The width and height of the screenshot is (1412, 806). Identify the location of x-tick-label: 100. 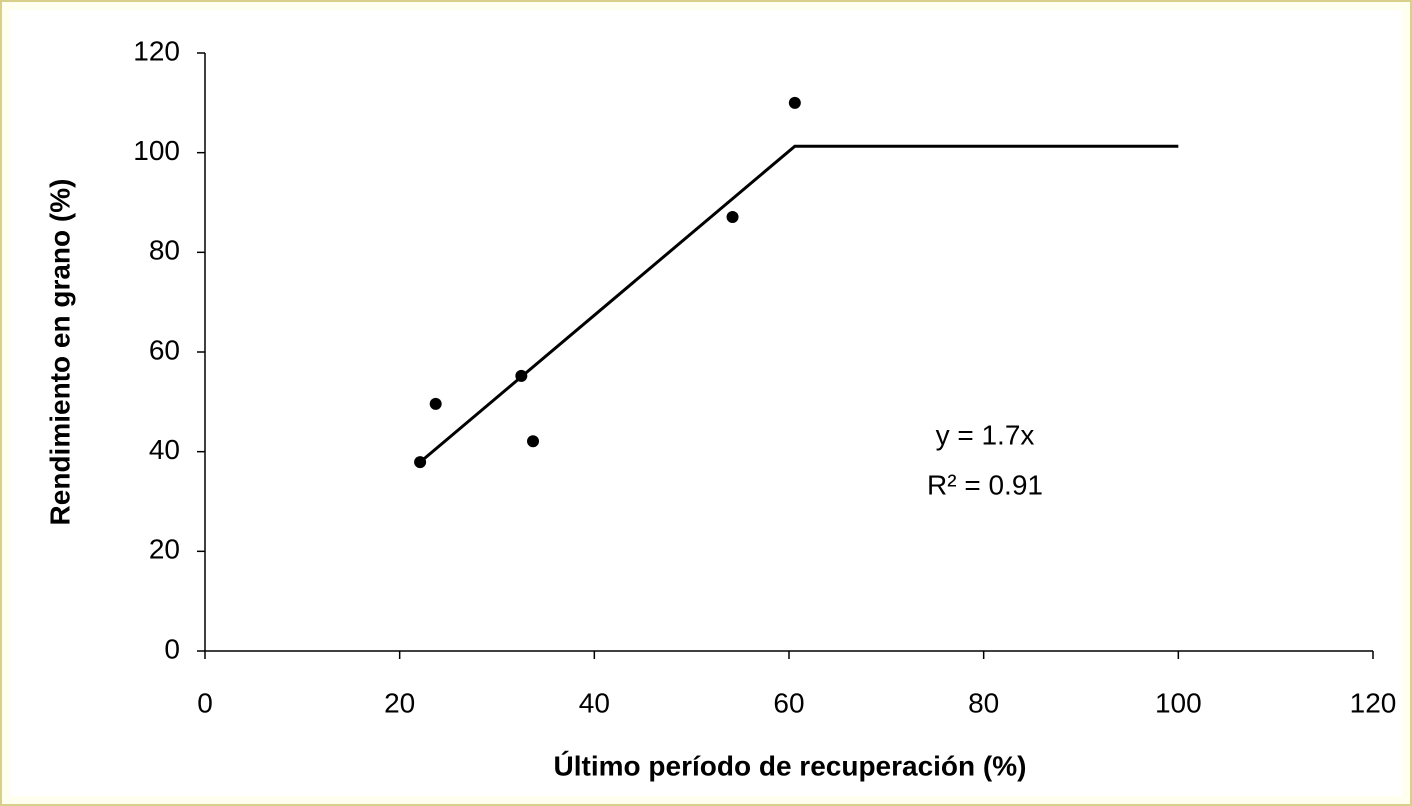
(1178, 702).